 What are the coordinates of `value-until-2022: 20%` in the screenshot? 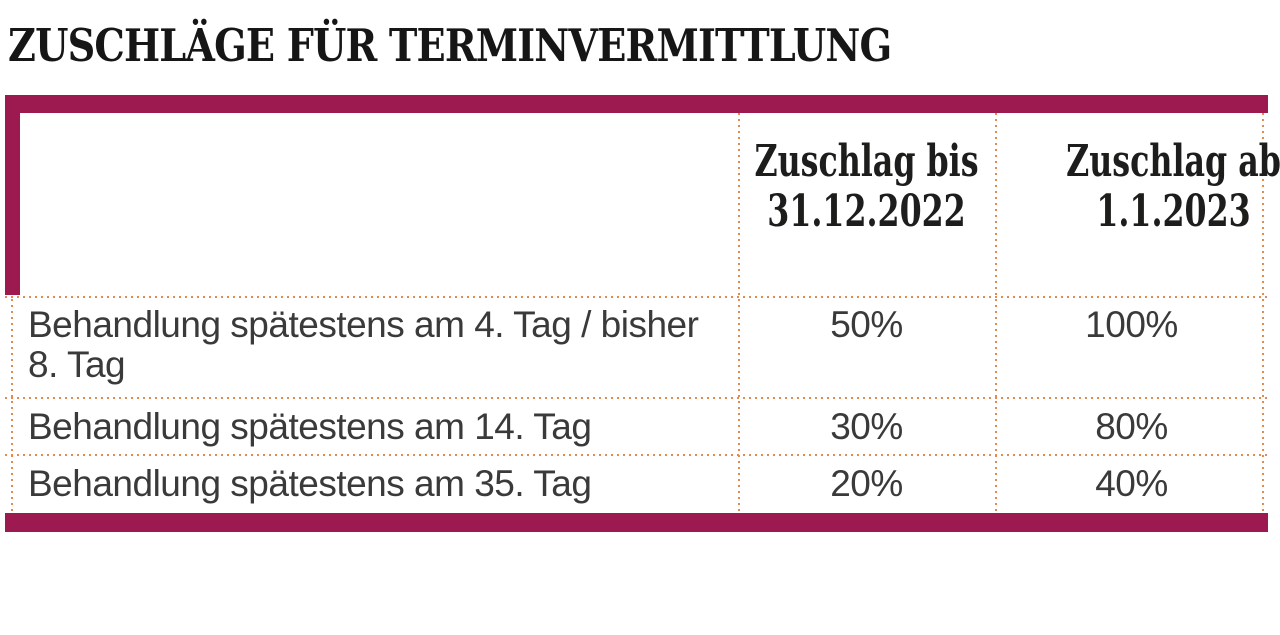 It's located at (866, 483).